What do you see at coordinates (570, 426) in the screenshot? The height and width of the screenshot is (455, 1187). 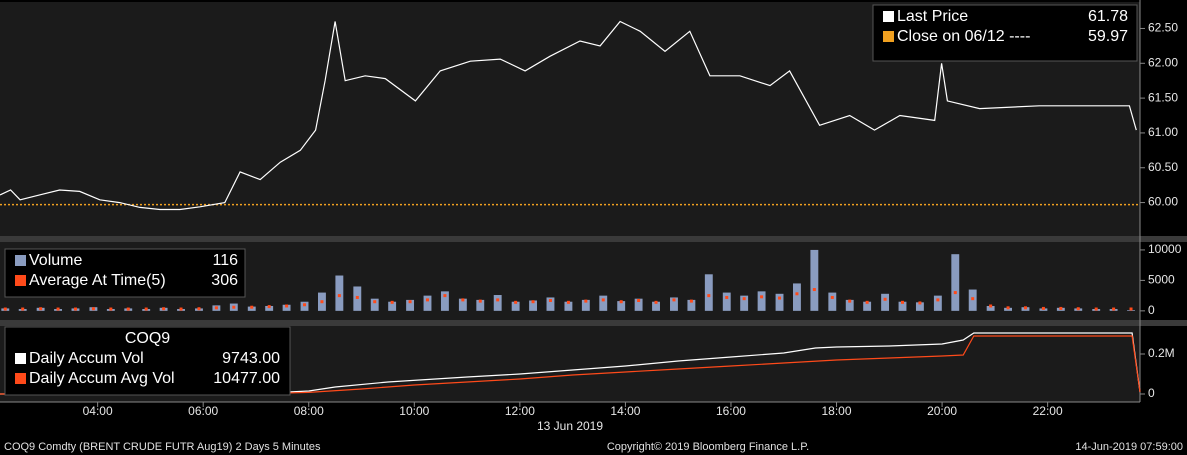 I see `x-axis-label: 13 Jun 2019` at bounding box center [570, 426].